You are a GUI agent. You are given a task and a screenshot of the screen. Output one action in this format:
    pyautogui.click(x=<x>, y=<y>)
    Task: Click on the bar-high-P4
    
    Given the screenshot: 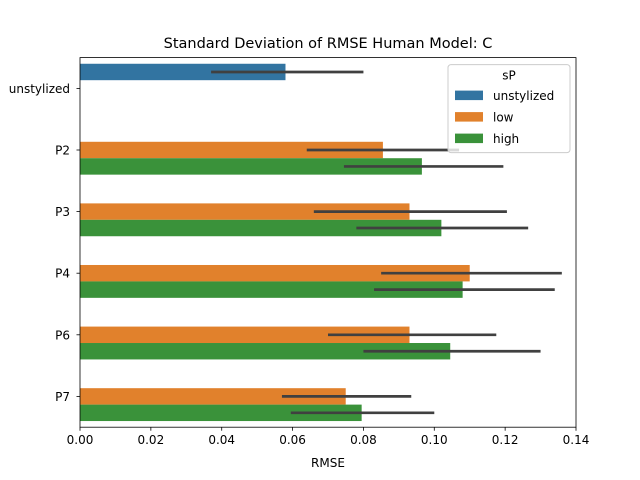 What is the action you would take?
    pyautogui.click(x=271, y=289)
    